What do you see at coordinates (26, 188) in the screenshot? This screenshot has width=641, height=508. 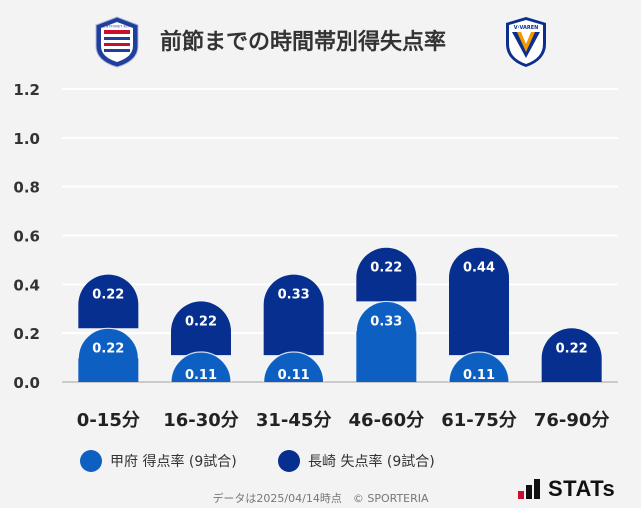 I see `y-tick-label: 0.8` at bounding box center [26, 188].